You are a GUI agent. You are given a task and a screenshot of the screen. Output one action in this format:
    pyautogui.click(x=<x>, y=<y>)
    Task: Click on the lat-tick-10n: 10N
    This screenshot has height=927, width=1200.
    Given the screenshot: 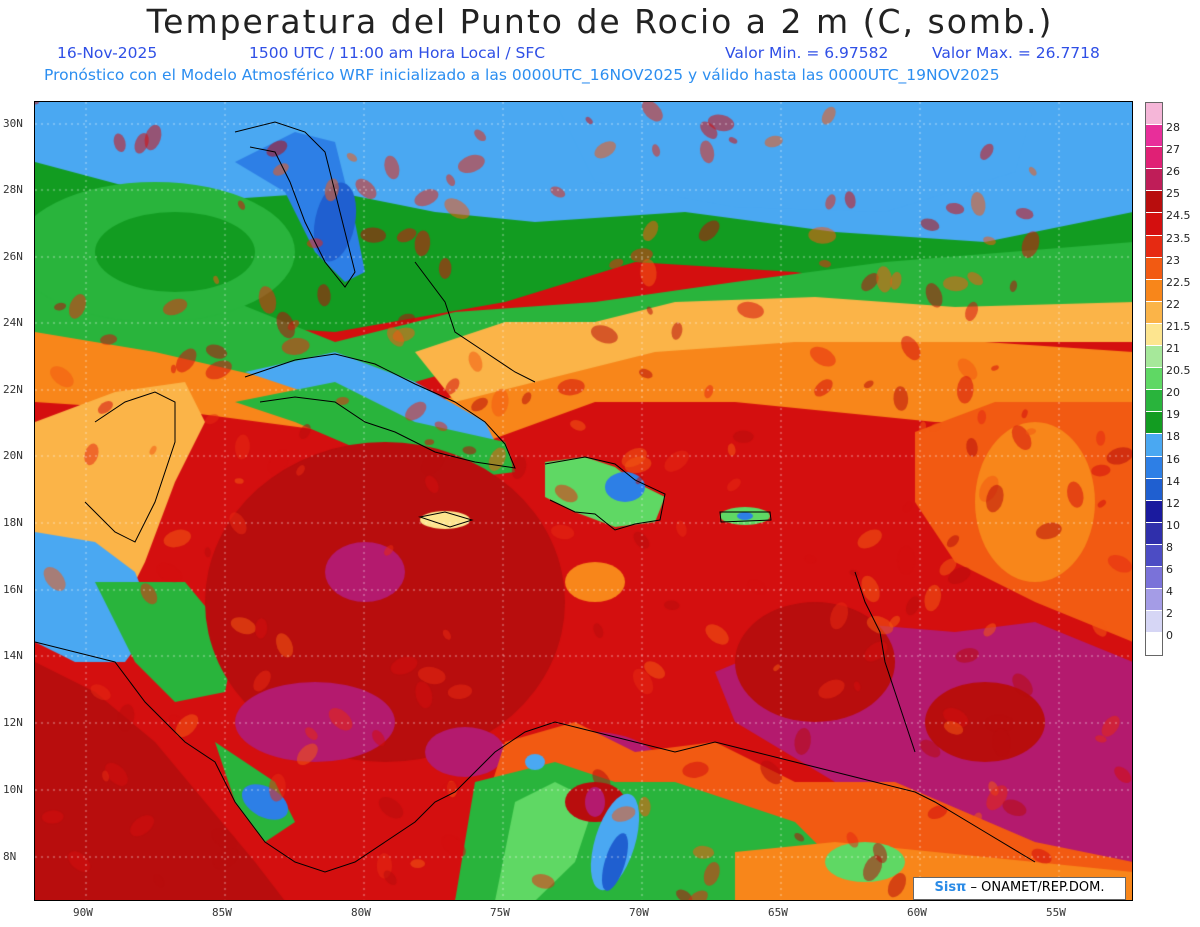 What is the action you would take?
    pyautogui.click(x=13, y=789)
    